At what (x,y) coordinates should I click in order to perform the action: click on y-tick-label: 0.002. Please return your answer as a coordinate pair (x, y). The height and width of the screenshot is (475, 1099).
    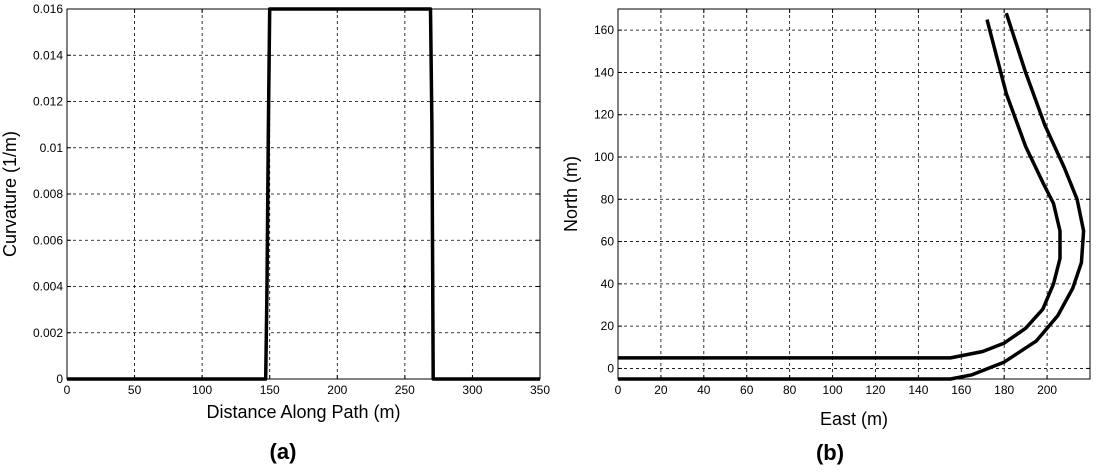
    Looking at the image, I should click on (48, 333).